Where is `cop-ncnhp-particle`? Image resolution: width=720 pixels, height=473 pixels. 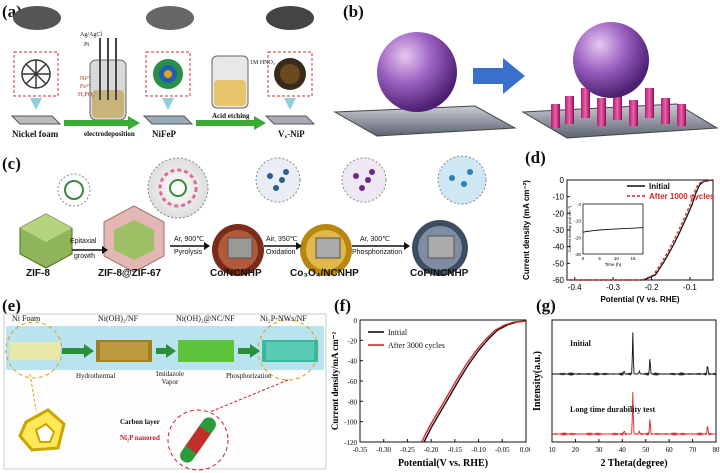 cop-ncnhp-particle is located at coordinates (440, 248).